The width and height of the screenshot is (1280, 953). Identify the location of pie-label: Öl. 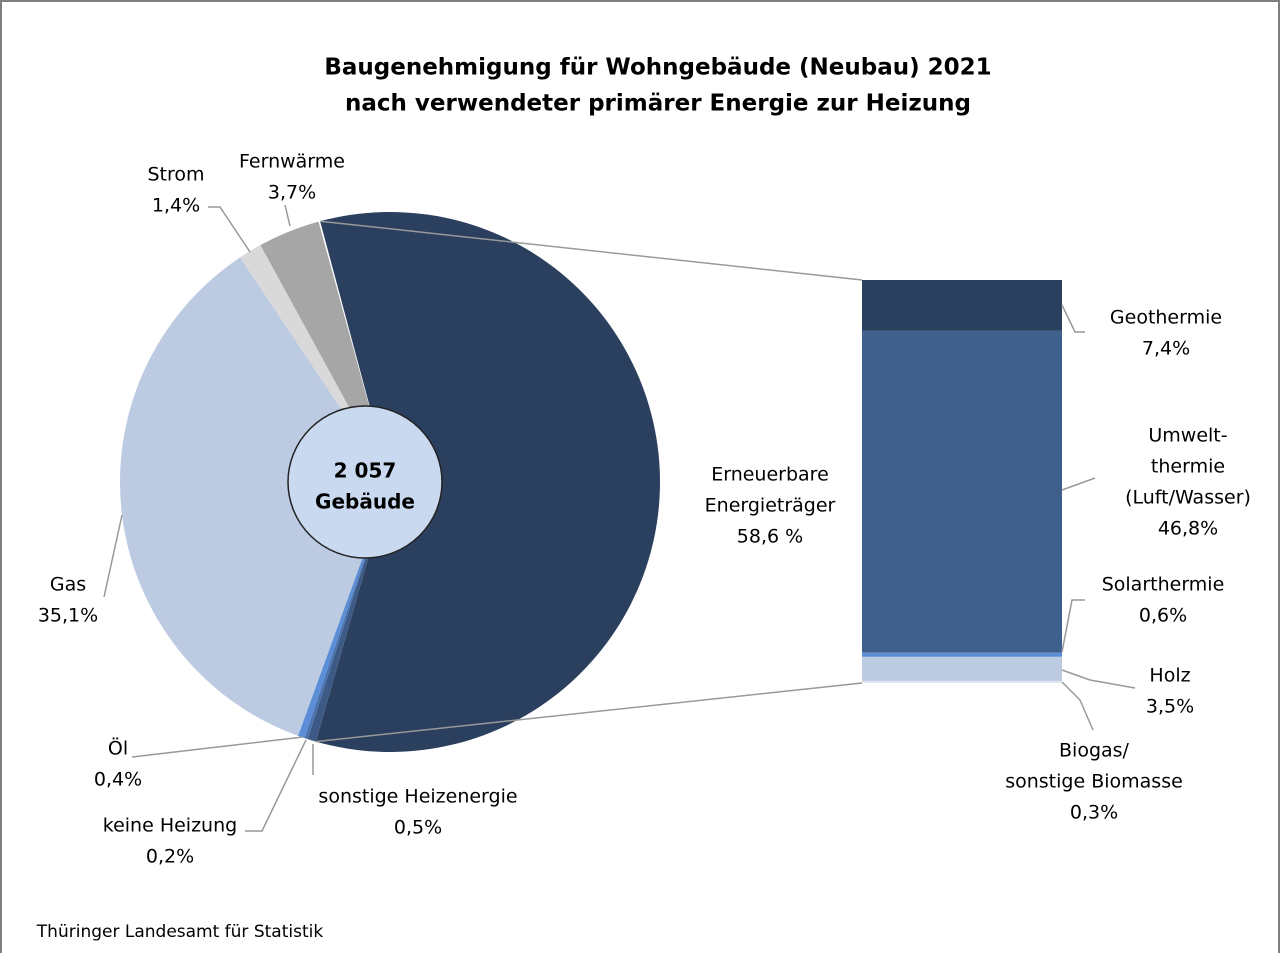
(118, 748).